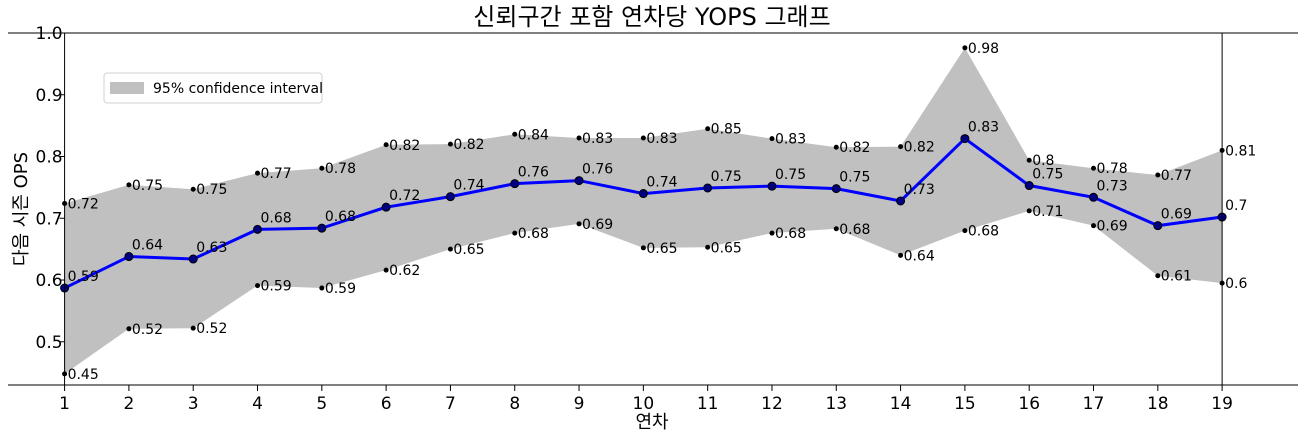 The height and width of the screenshot is (440, 1304). Describe the element at coordinates (1222, 404) in the screenshot. I see `x-tick-label: 19` at that location.